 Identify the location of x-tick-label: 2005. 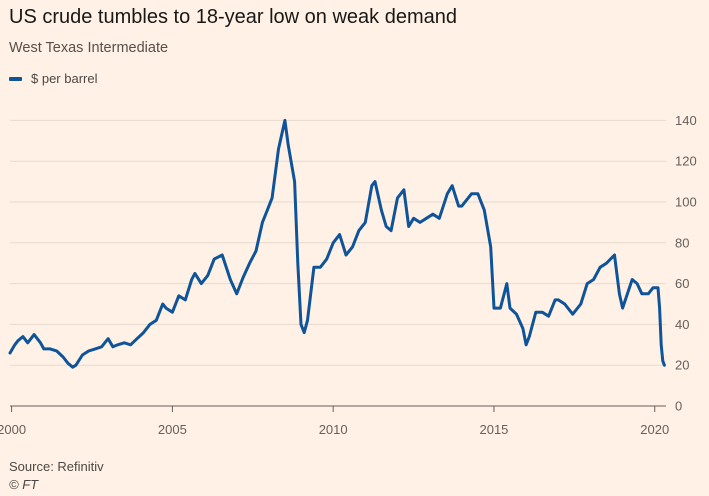
(172, 429).